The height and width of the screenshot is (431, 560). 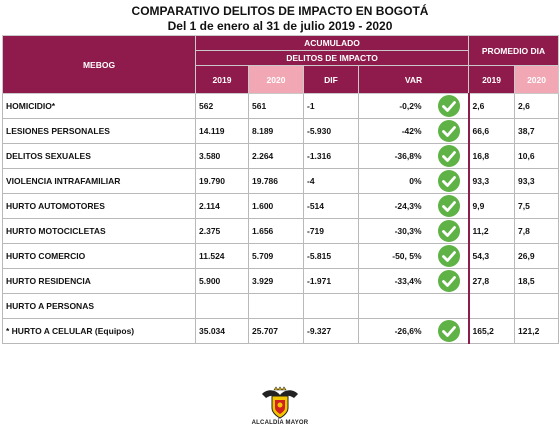 I want to click on var-percent: -26,6%, so click(x=408, y=331).